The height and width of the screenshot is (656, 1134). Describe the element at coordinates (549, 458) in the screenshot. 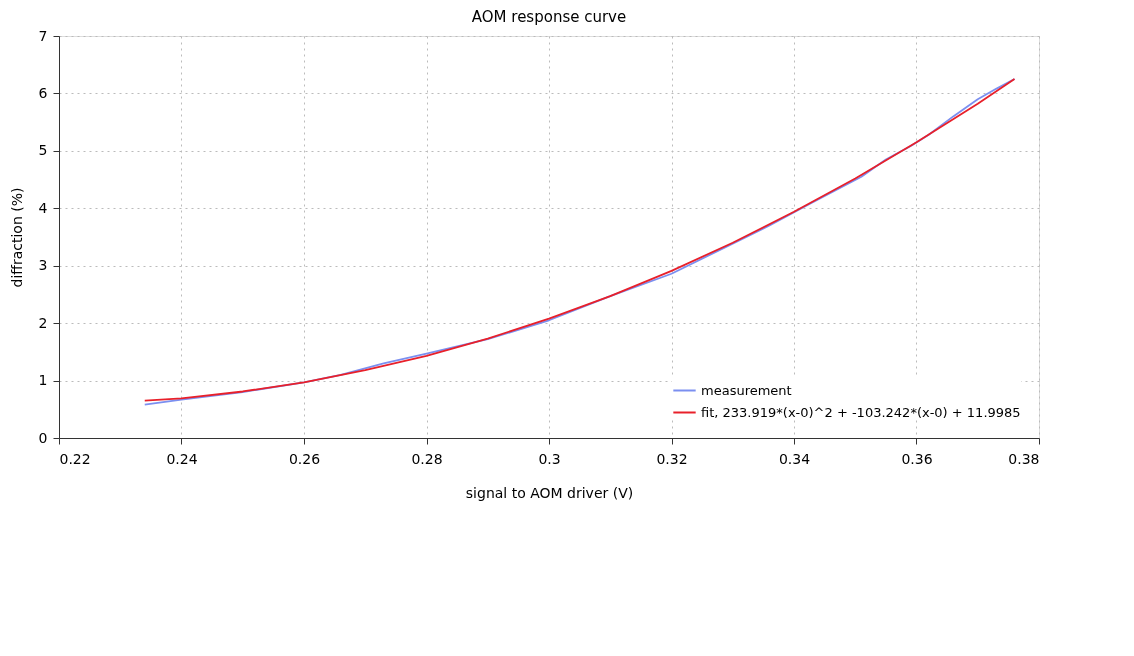

I see `x-tick-label: 0.3` at that location.